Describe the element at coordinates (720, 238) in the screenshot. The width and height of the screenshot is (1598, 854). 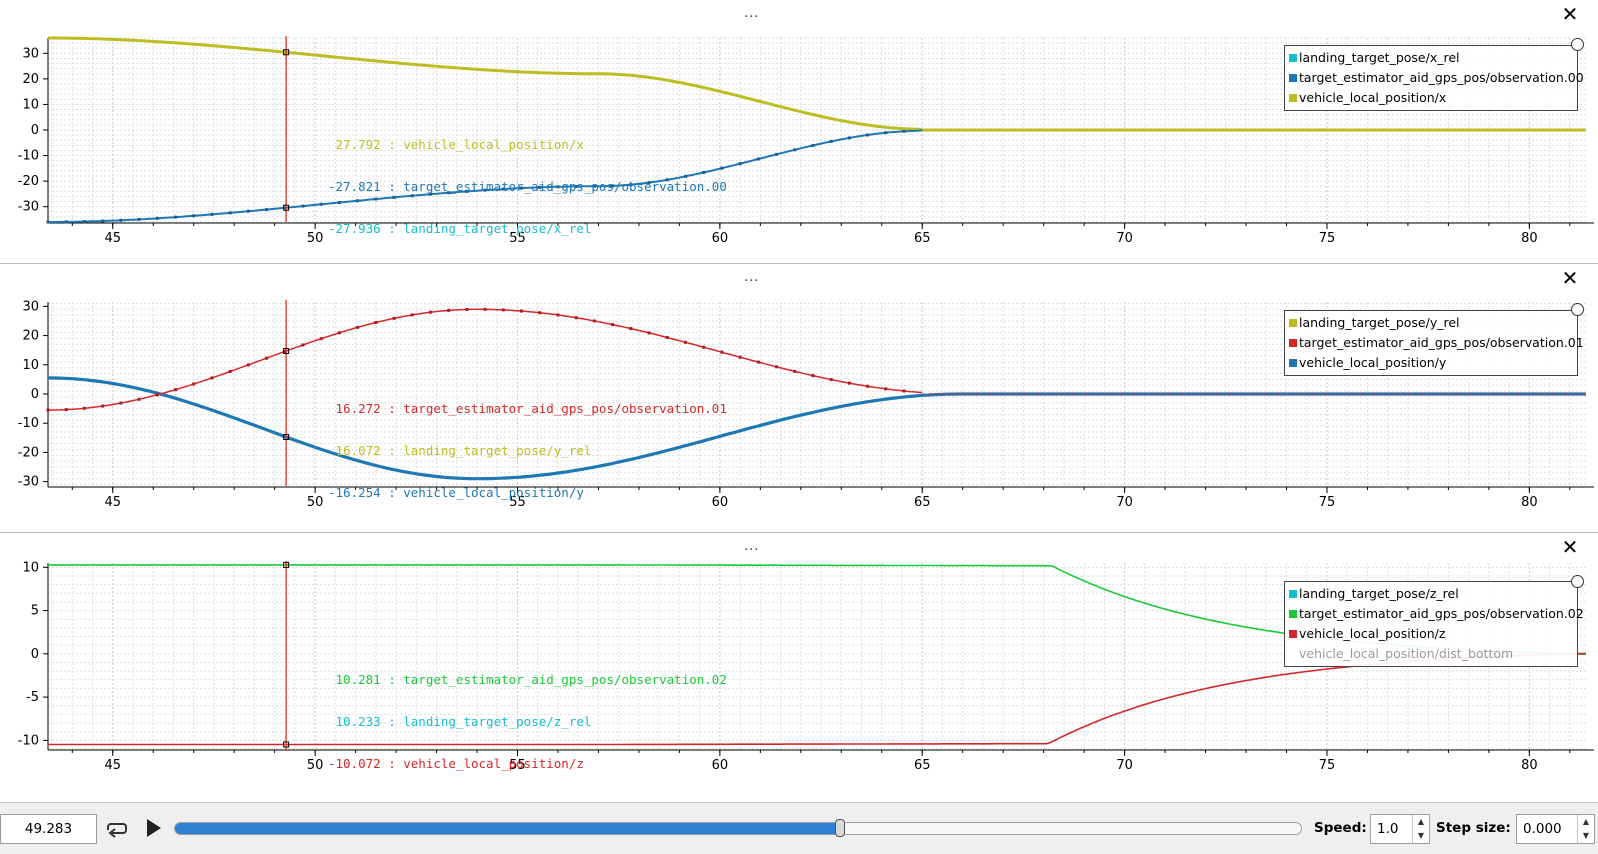
I see `x-tick-label: 60` at that location.